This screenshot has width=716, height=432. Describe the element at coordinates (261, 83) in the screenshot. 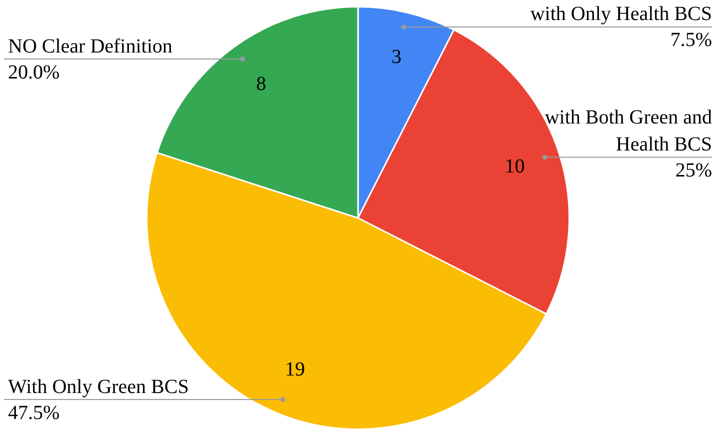

I see `data-label: 8` at that location.